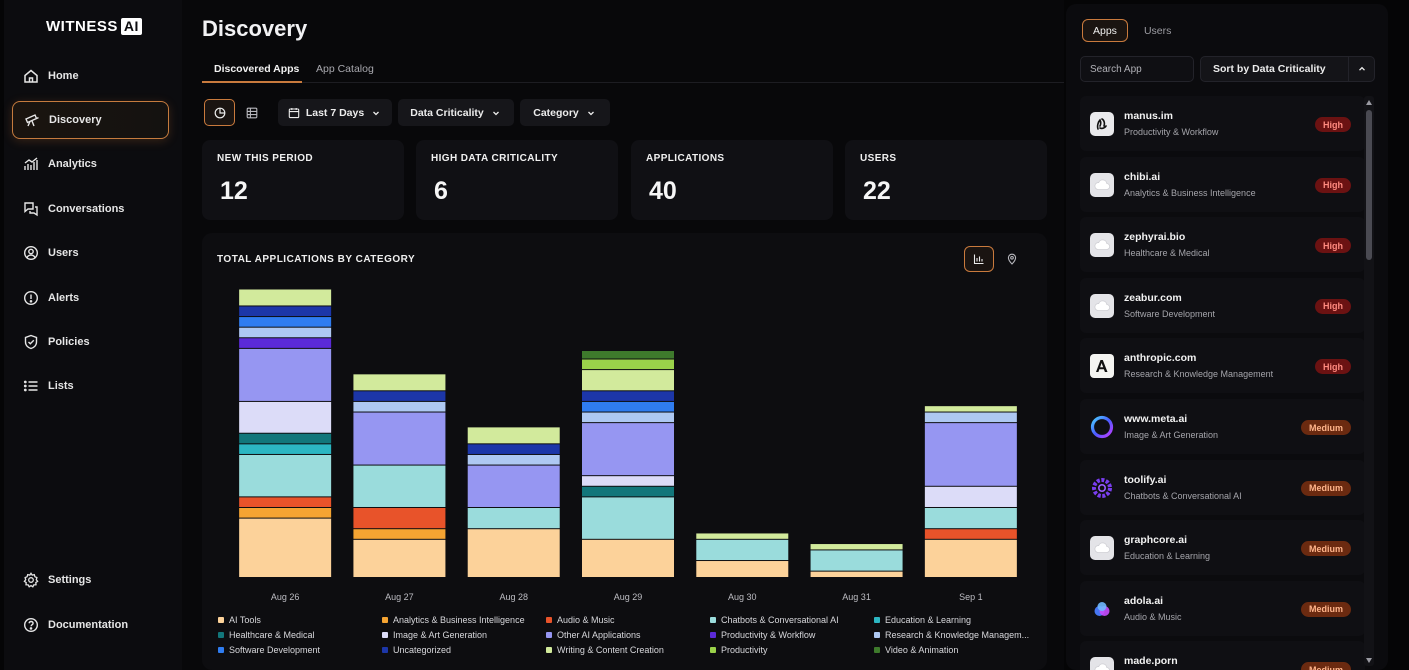 This screenshot has width=1409, height=670. Describe the element at coordinates (266, 635) in the screenshot. I see `legend-item: Healthcare & Medical` at that location.